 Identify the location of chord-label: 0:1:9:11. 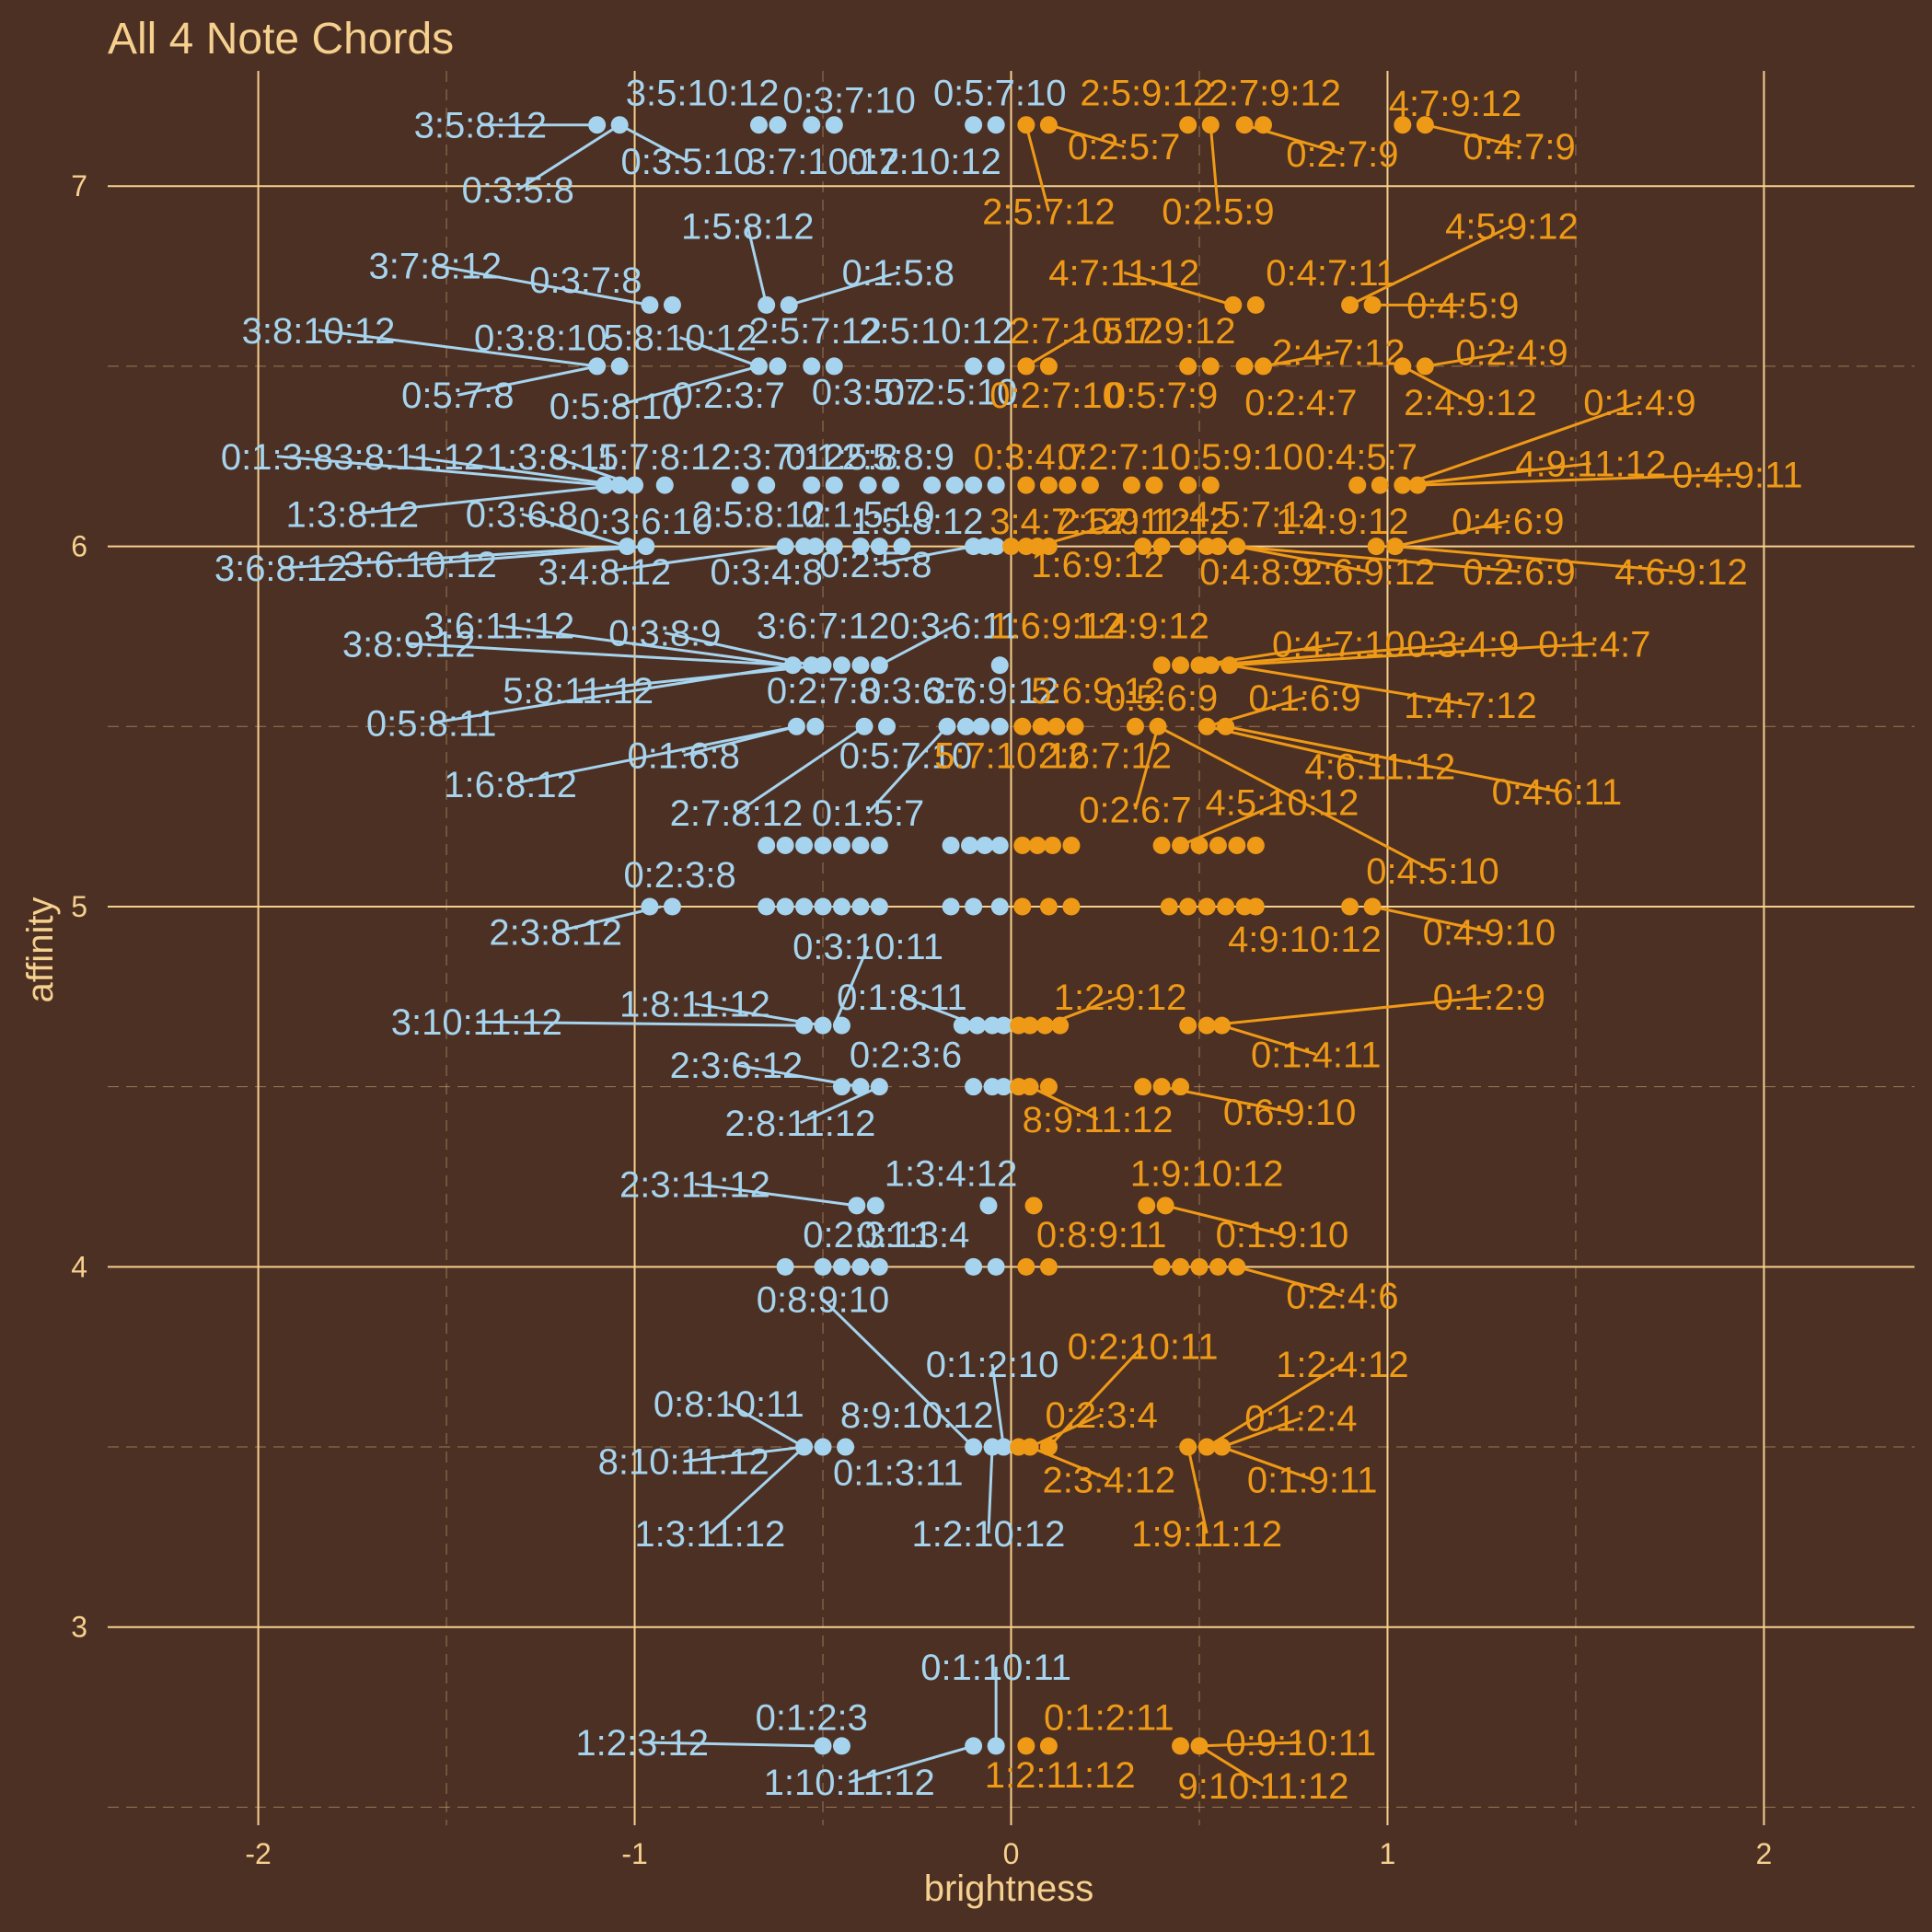
(1313, 1480).